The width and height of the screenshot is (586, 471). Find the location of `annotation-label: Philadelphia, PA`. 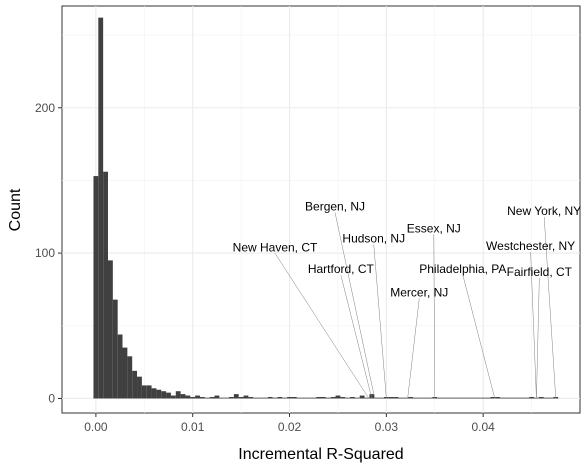

annotation-label: Philadelphia, PA is located at coordinates (462, 269).